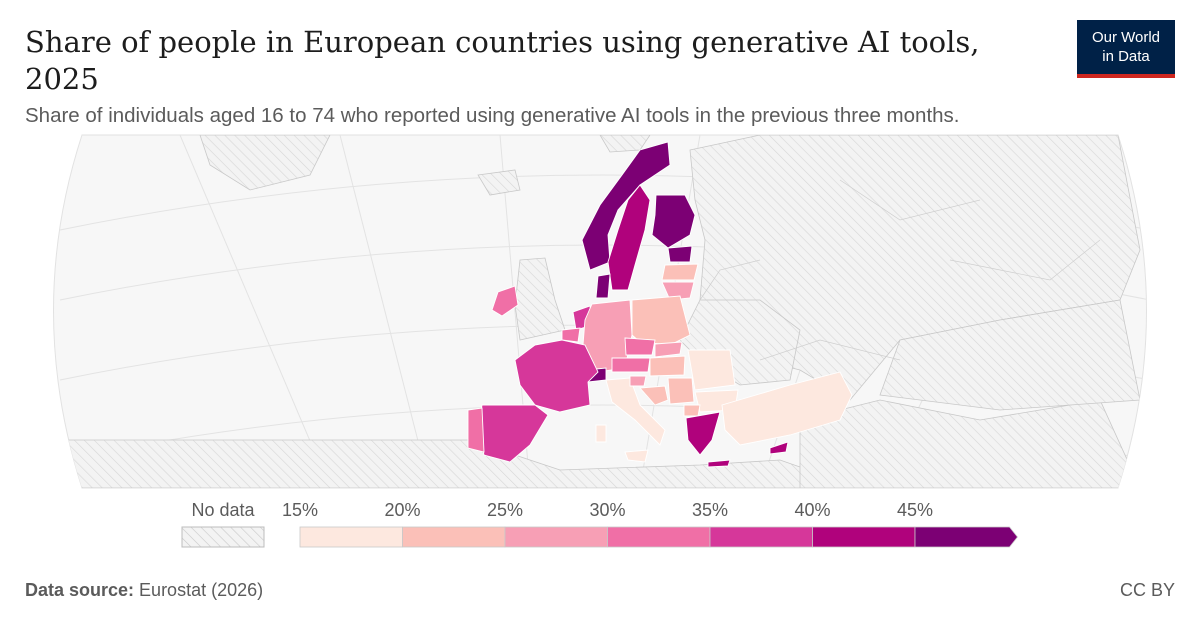  Describe the element at coordinates (223, 510) in the screenshot. I see `legend-no-data-label: No data` at that location.